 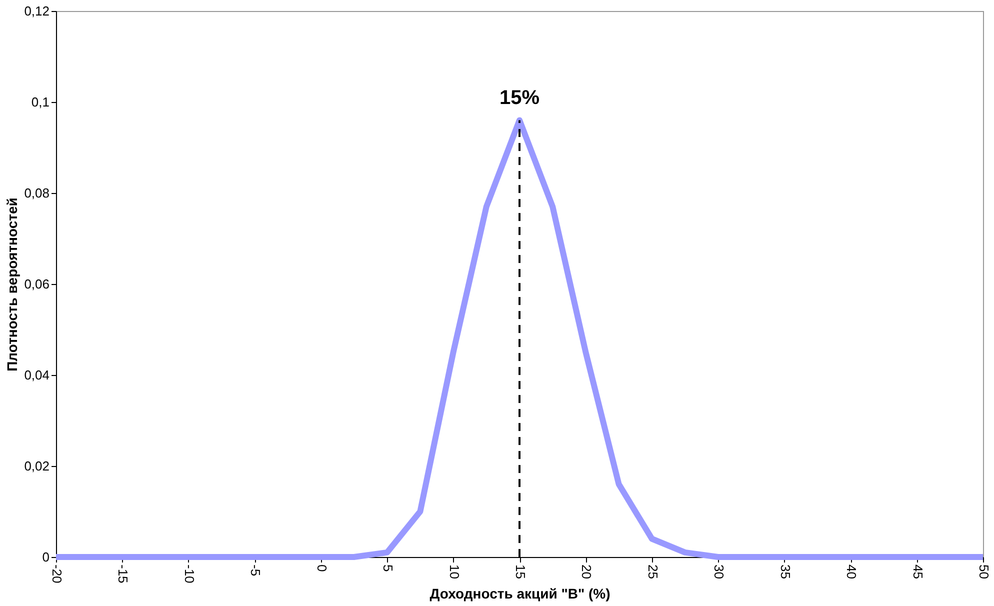 What do you see at coordinates (57, 574) in the screenshot?
I see `x-tick-label: -20` at bounding box center [57, 574].